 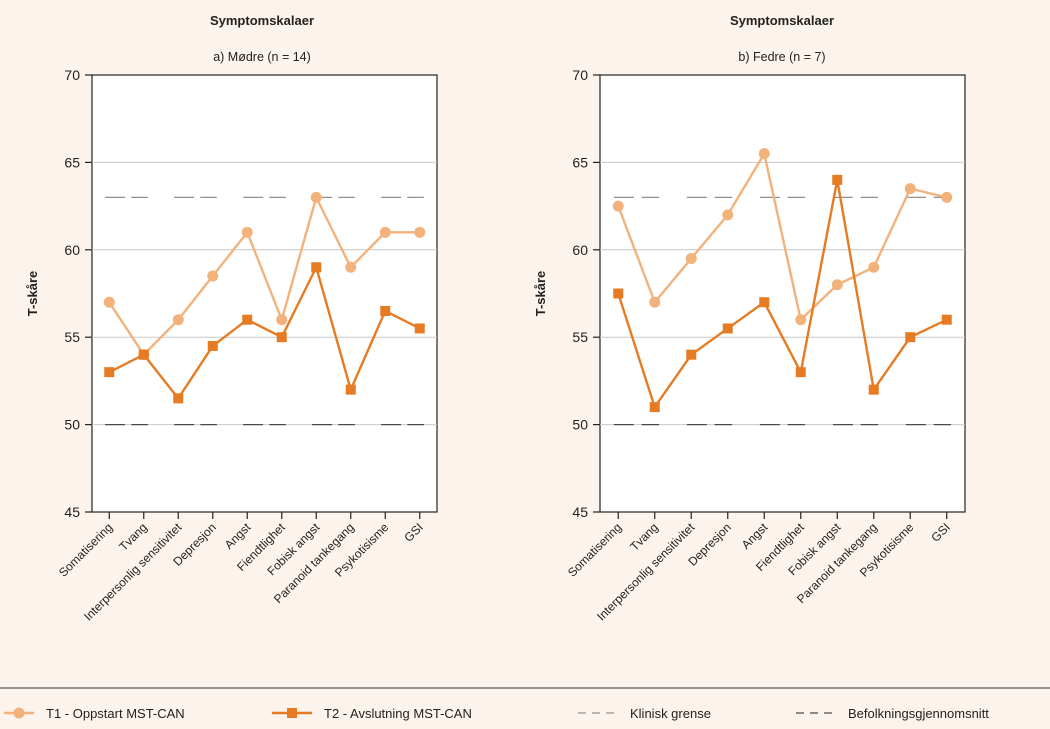 What do you see at coordinates (670, 713) in the screenshot?
I see `legend-label-clinical: Klinisk grense` at bounding box center [670, 713].